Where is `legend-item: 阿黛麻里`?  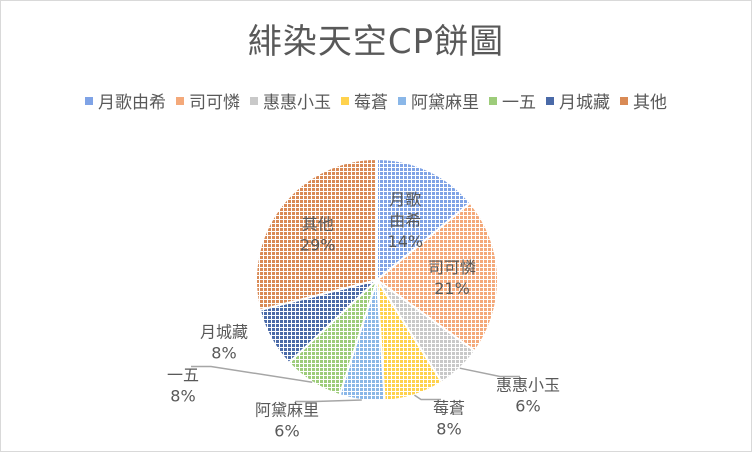
legend-item: 阿黛麻里 is located at coordinates (438, 100).